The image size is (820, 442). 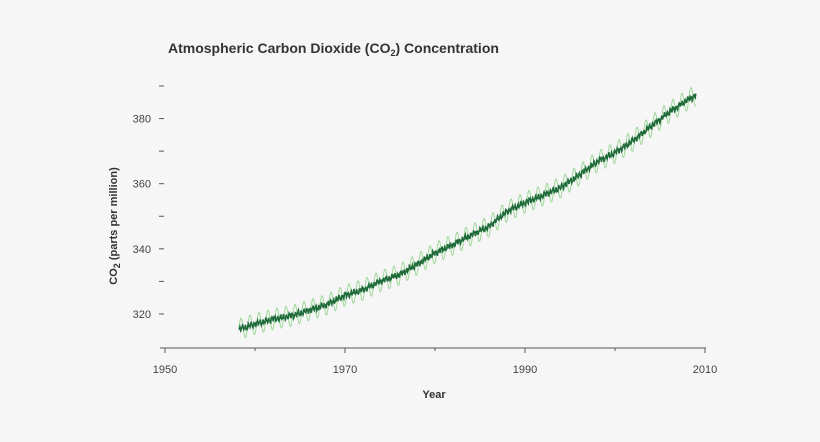 What do you see at coordinates (435, 362) in the screenshot?
I see `x-axis-ticks: 1950 1970 1990 2010` at bounding box center [435, 362].